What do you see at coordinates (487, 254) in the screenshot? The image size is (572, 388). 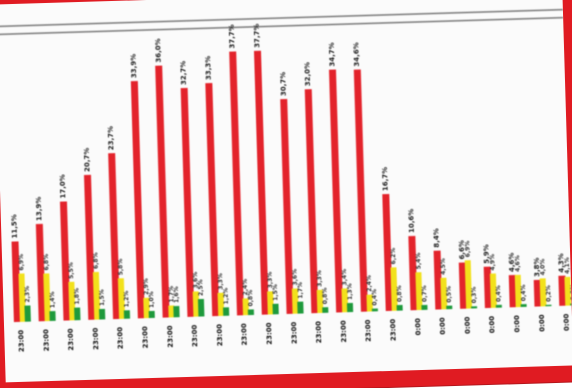 I see `data-label-red-20: 5,9%` at bounding box center [487, 254].